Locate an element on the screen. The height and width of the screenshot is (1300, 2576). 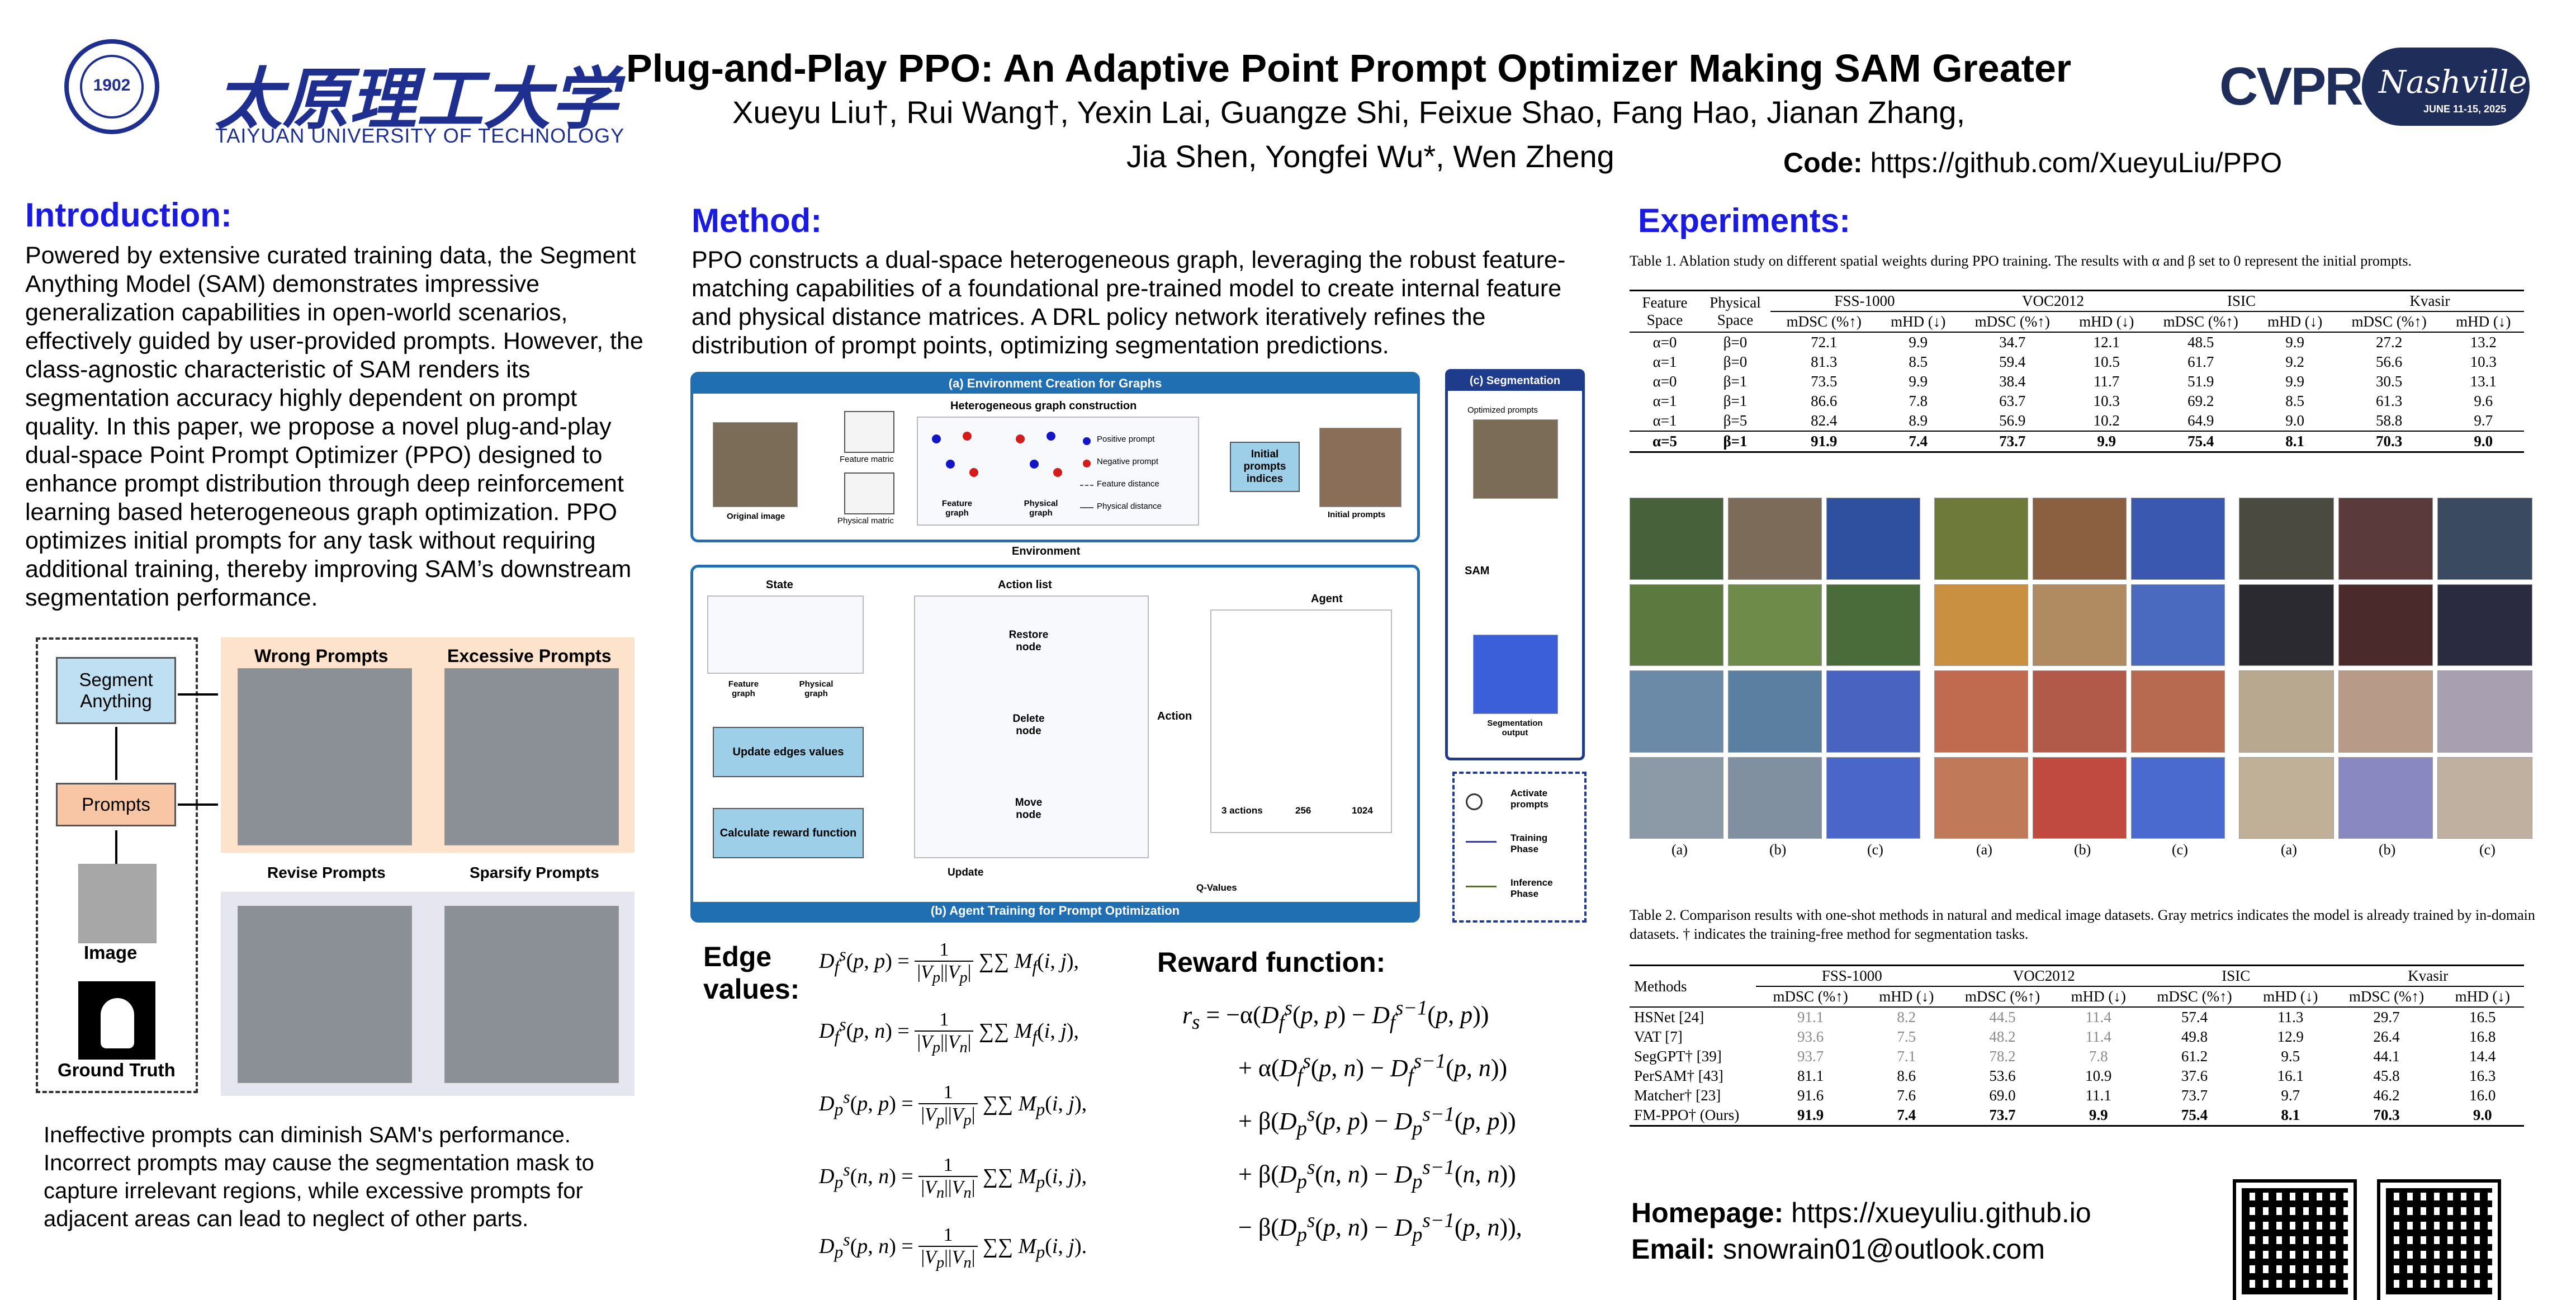
reward-eq-line-2: + α(Dfs(p, n) − Dfs−1(p, n)) is located at coordinates (1373, 1067).